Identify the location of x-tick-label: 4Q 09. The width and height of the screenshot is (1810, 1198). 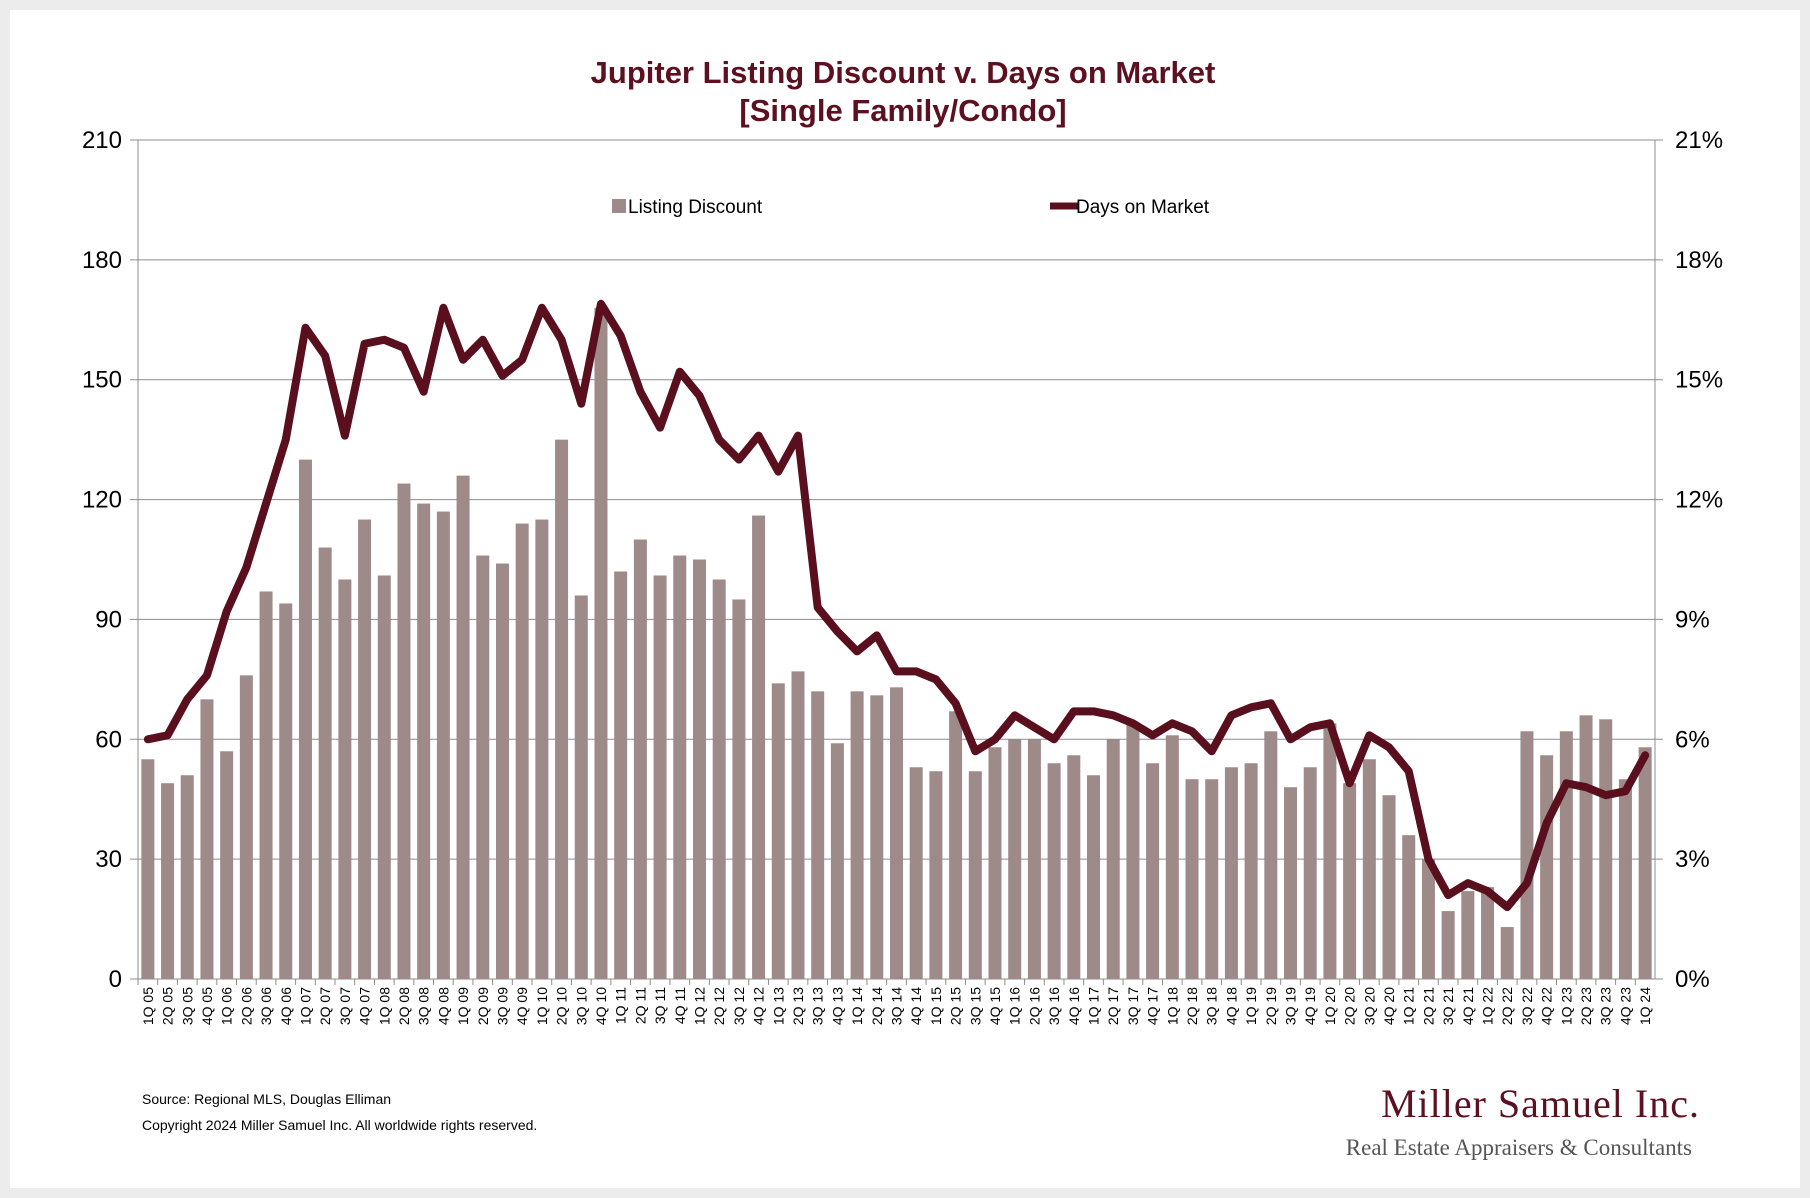
(522, 1006).